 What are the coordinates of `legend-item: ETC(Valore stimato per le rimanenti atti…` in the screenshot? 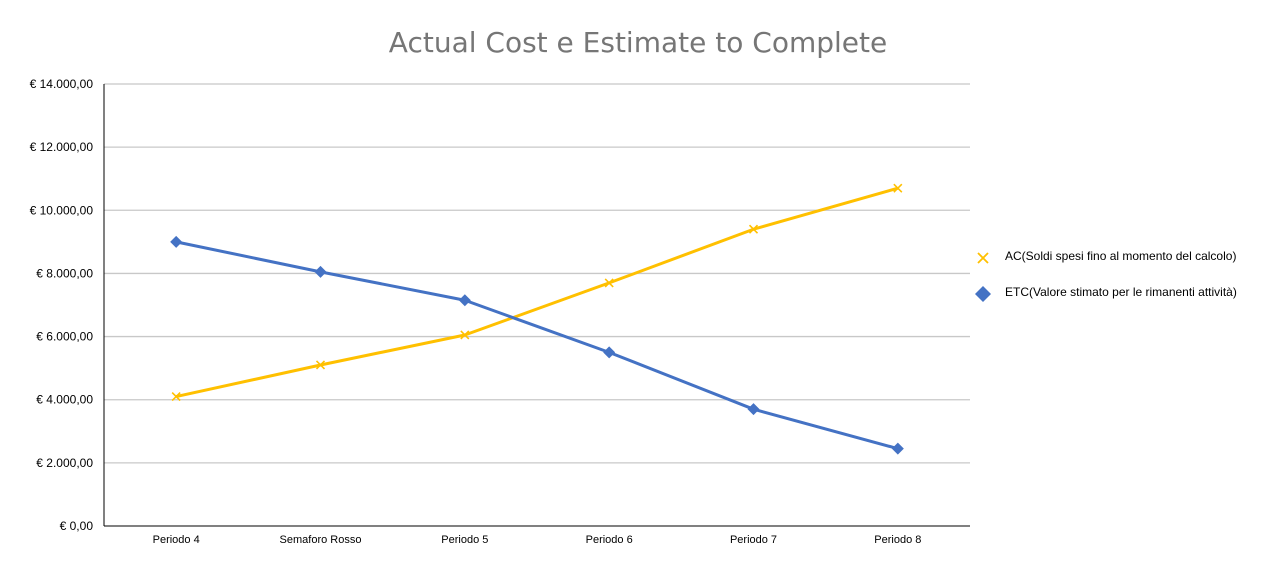 It's located at (1106, 293).